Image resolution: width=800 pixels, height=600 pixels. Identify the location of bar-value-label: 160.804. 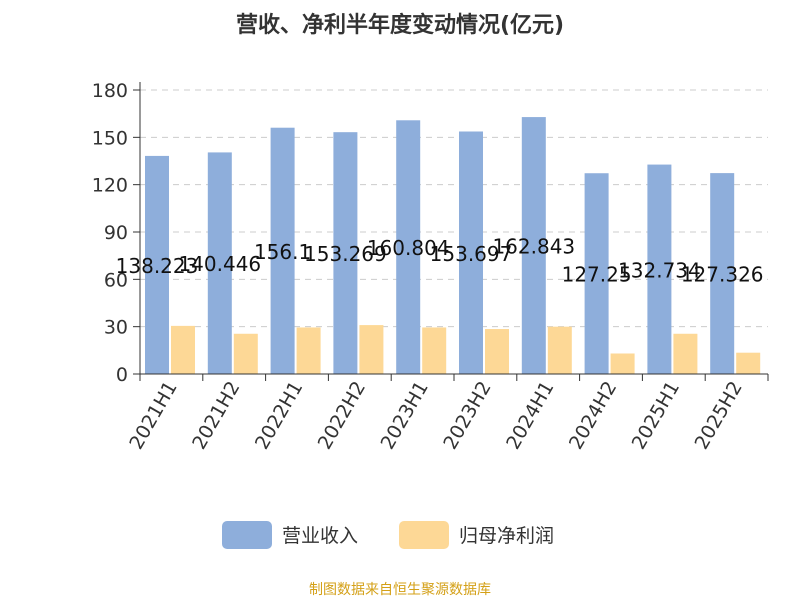
(408, 248).